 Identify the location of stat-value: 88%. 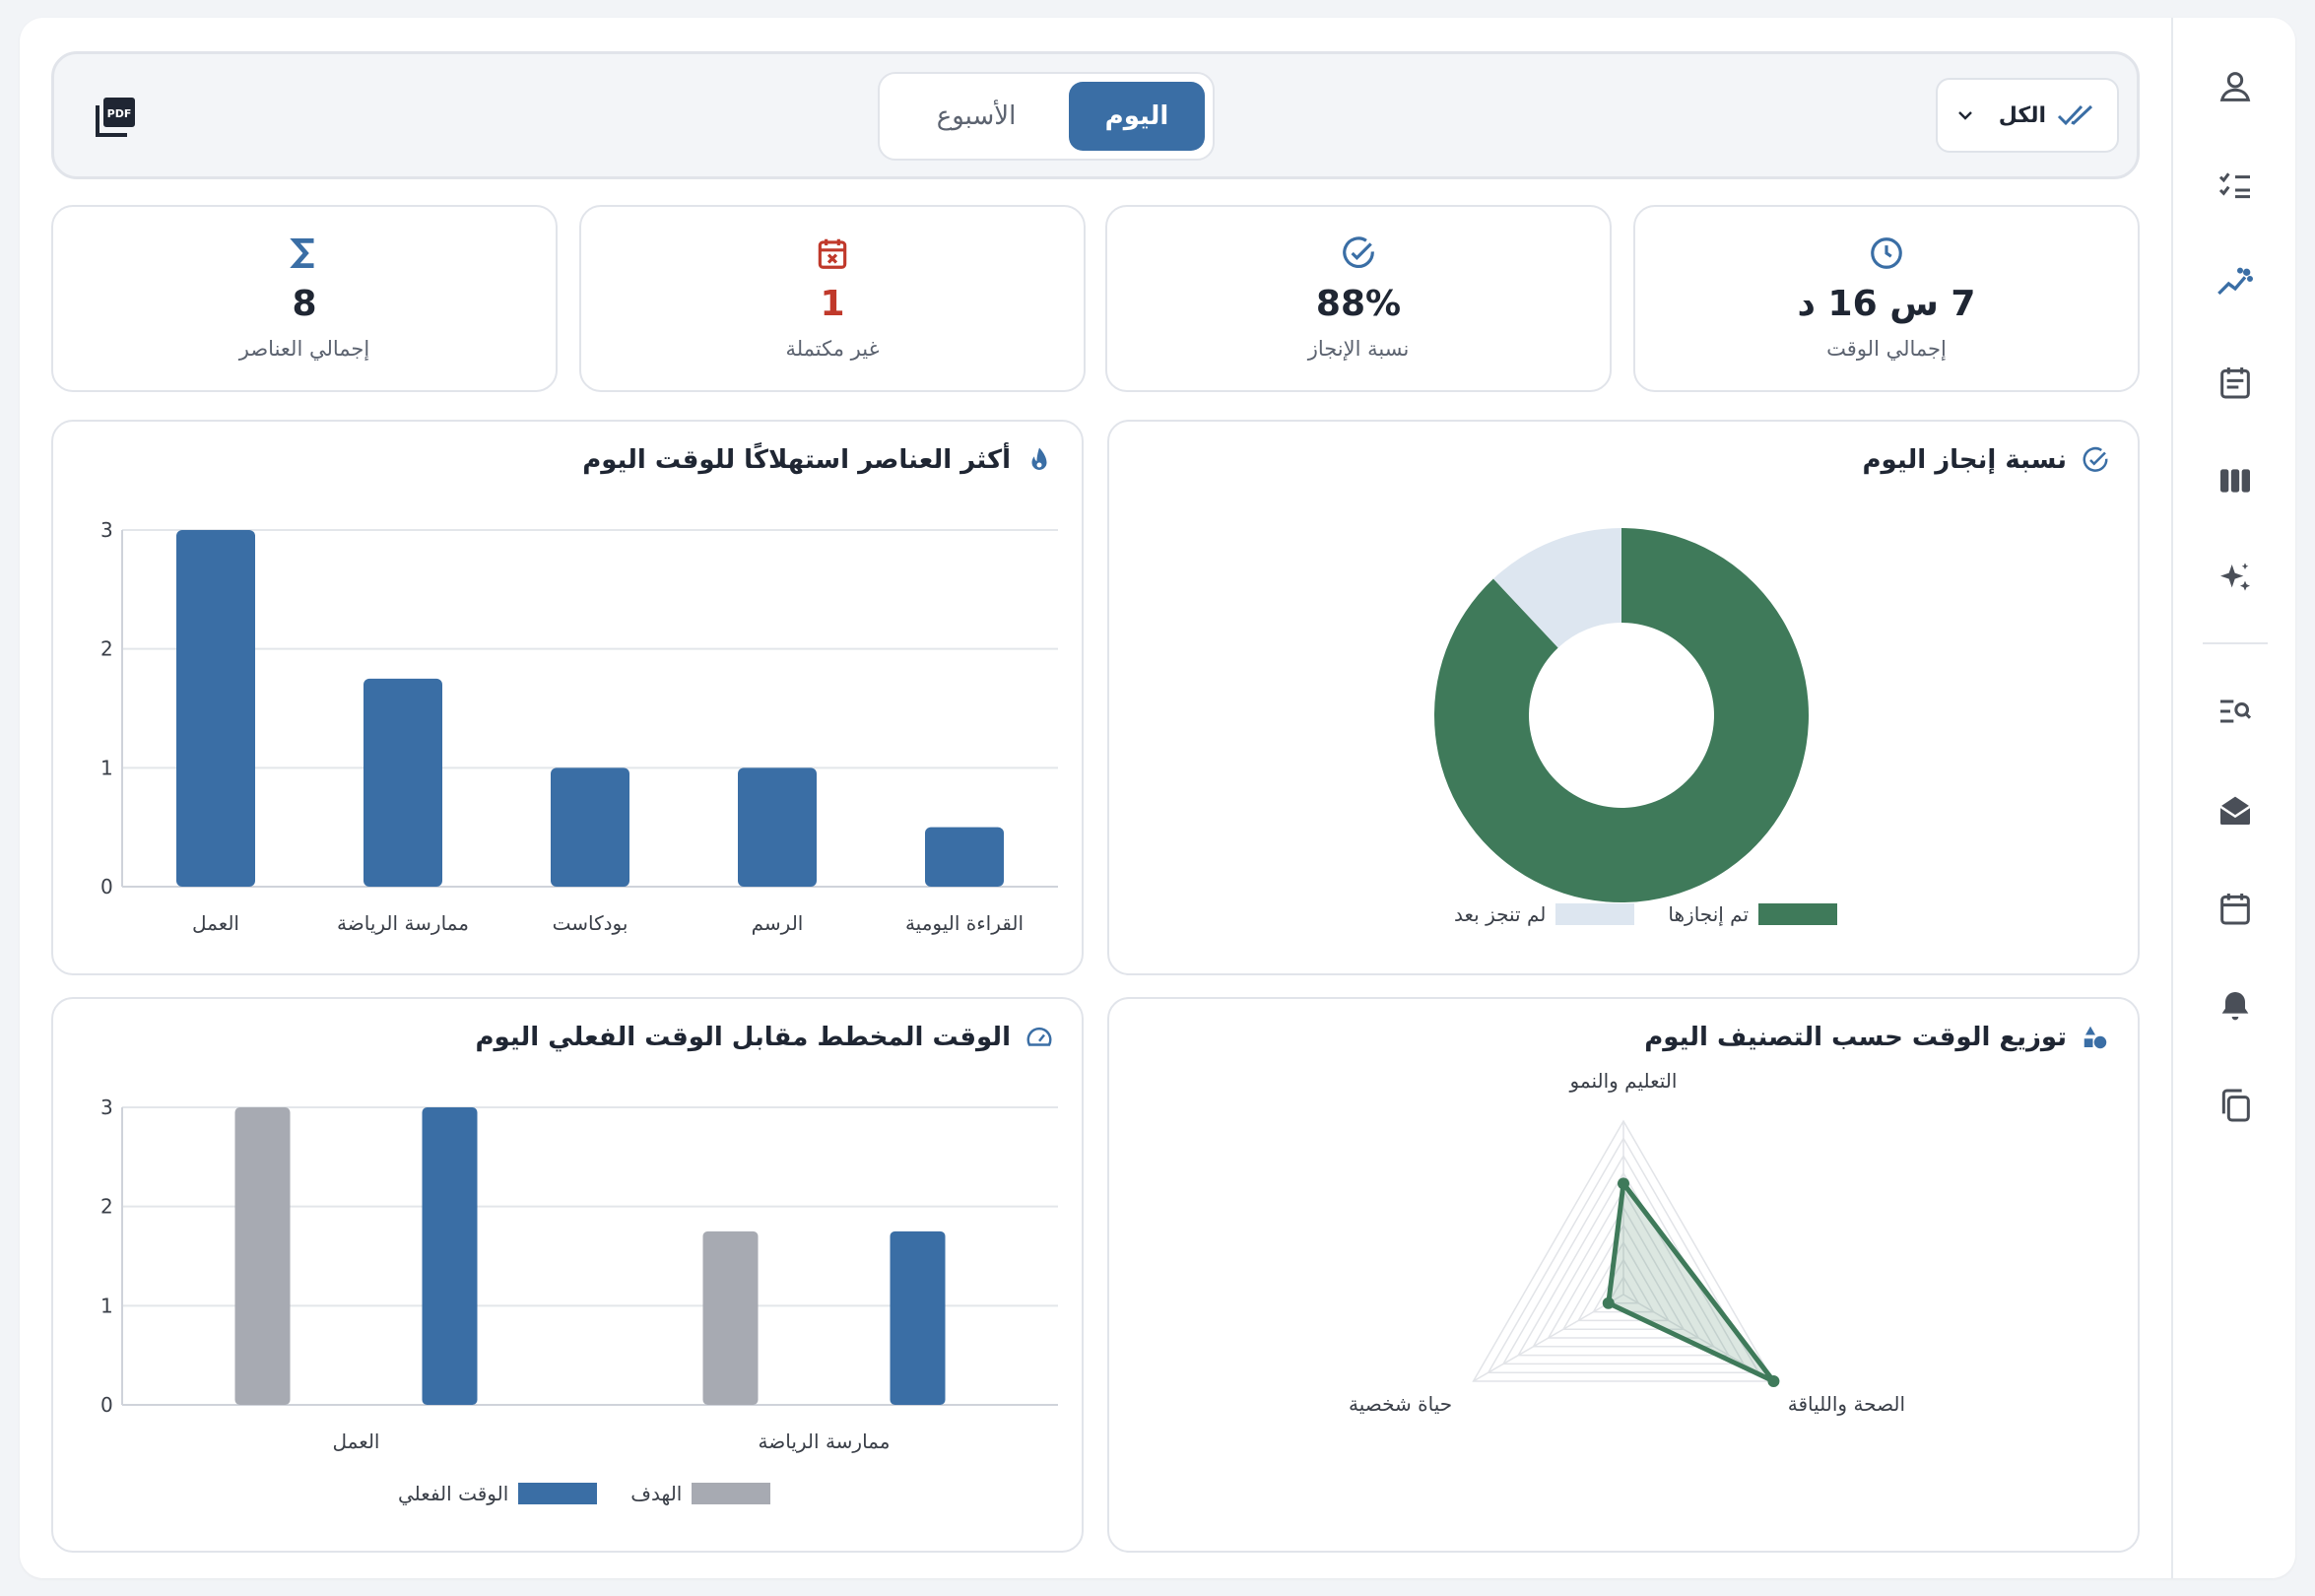
(1358, 304).